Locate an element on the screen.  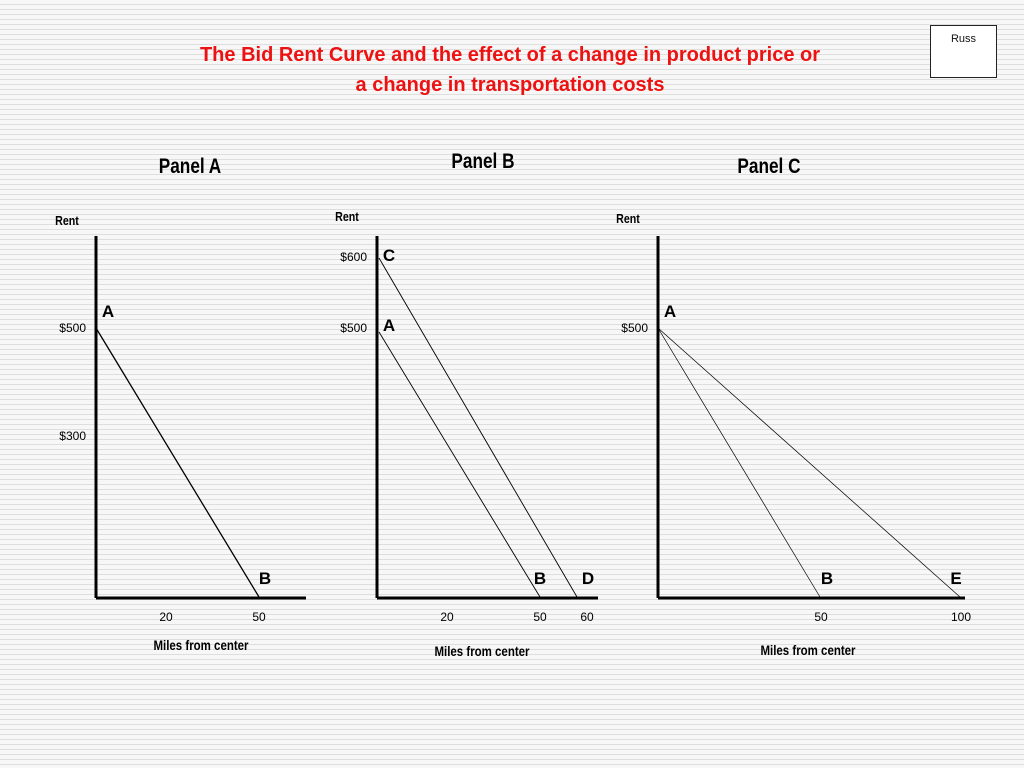
panel-c-point-a: A is located at coordinates (670, 311).